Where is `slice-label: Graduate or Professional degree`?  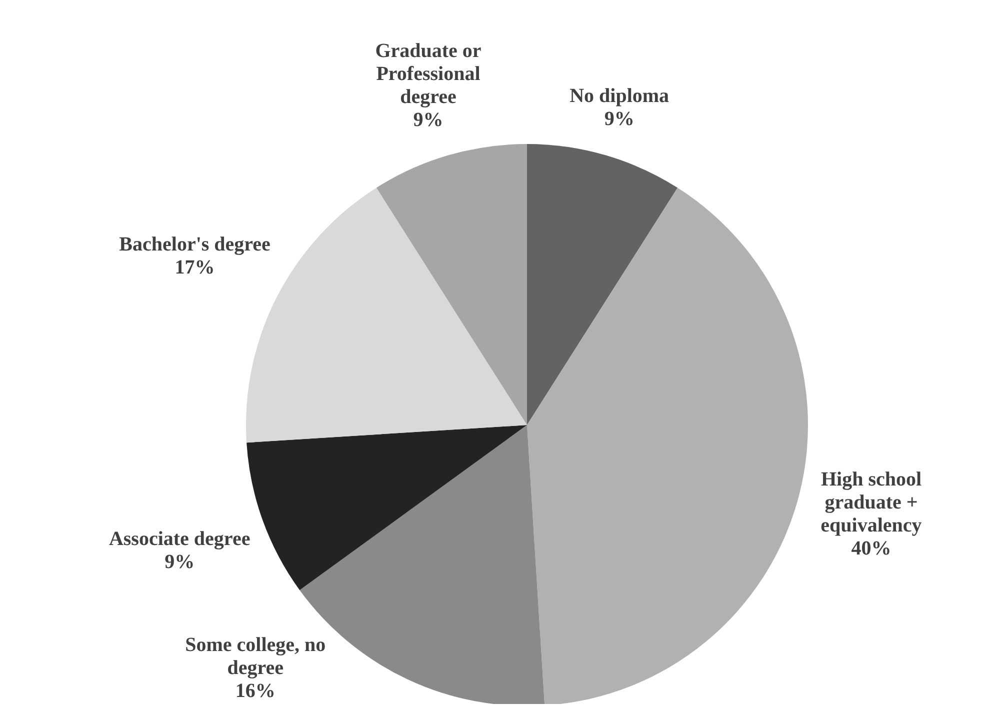
slice-label: Graduate or Professional degree is located at coordinates (428, 74).